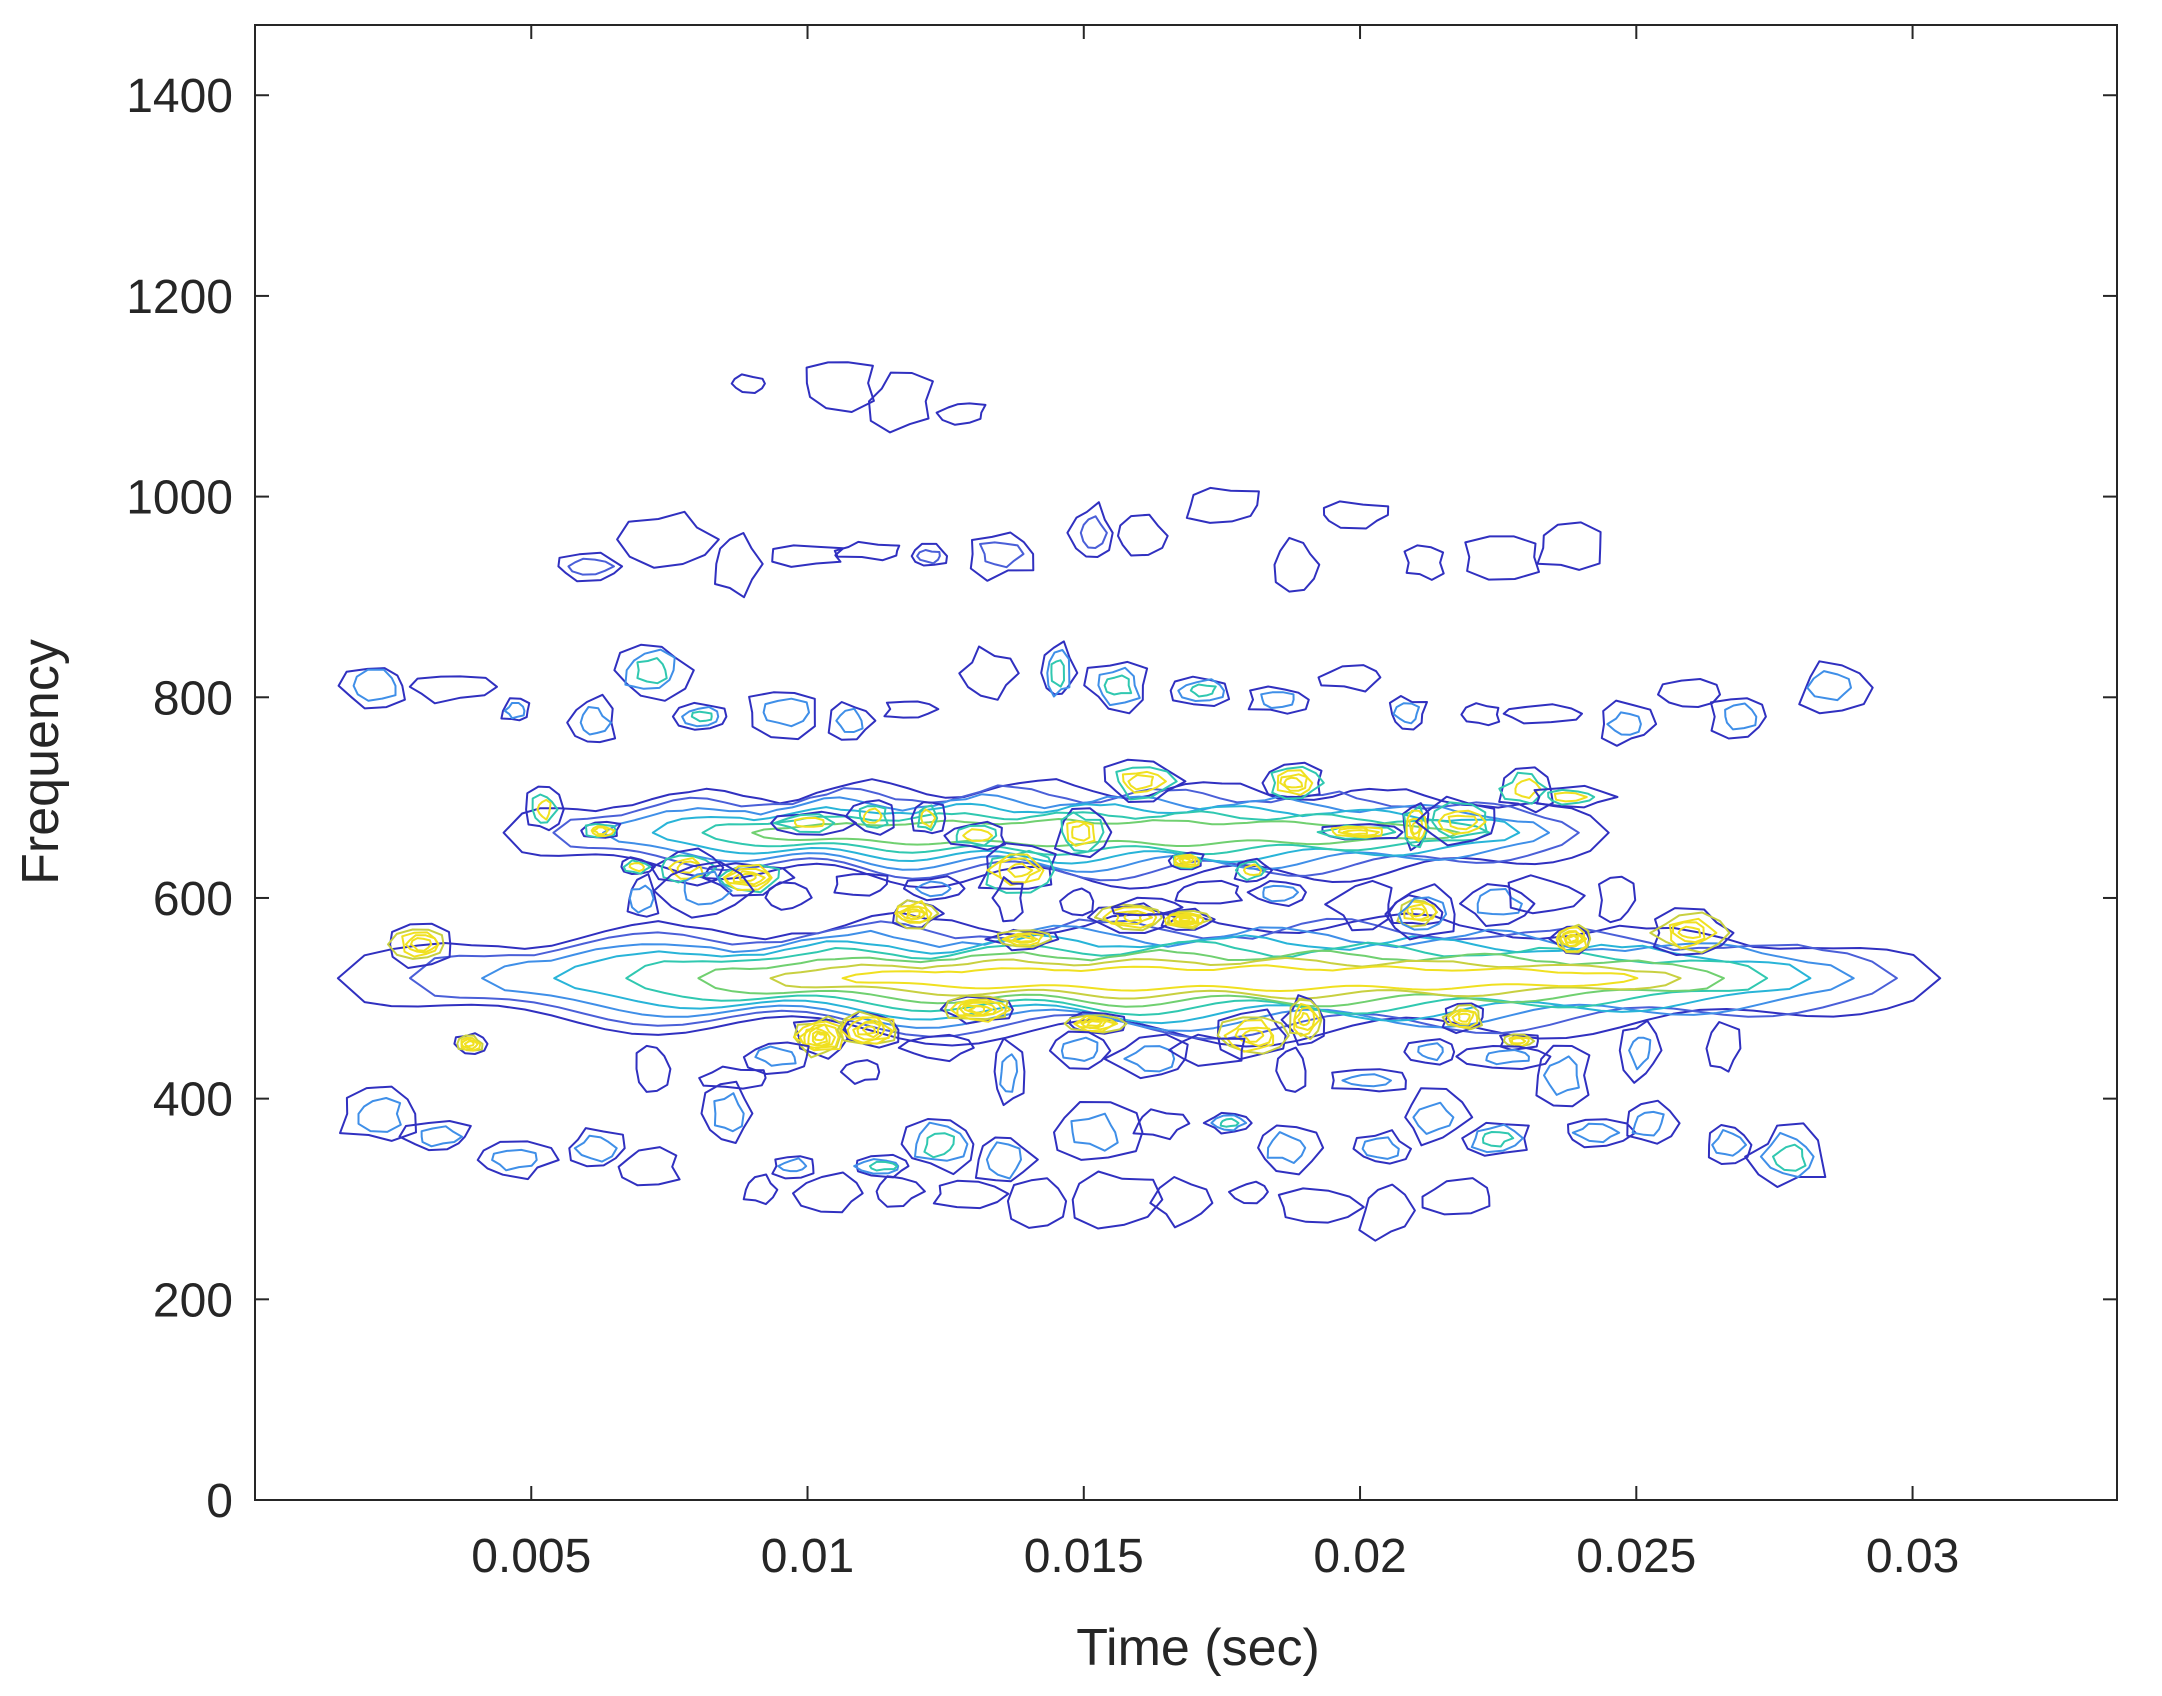 The image size is (2162, 1696). What do you see at coordinates (179, 96) in the screenshot?
I see `y-tick-label: 1400` at bounding box center [179, 96].